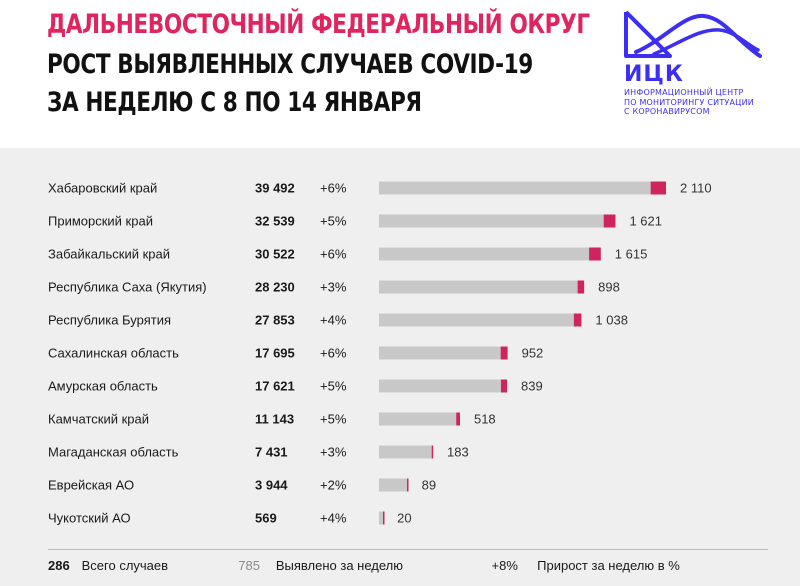 This screenshot has width=800, height=586. What do you see at coordinates (339, 565) in the screenshot?
I see `legend-new-label: Выявлено за неделю` at bounding box center [339, 565].